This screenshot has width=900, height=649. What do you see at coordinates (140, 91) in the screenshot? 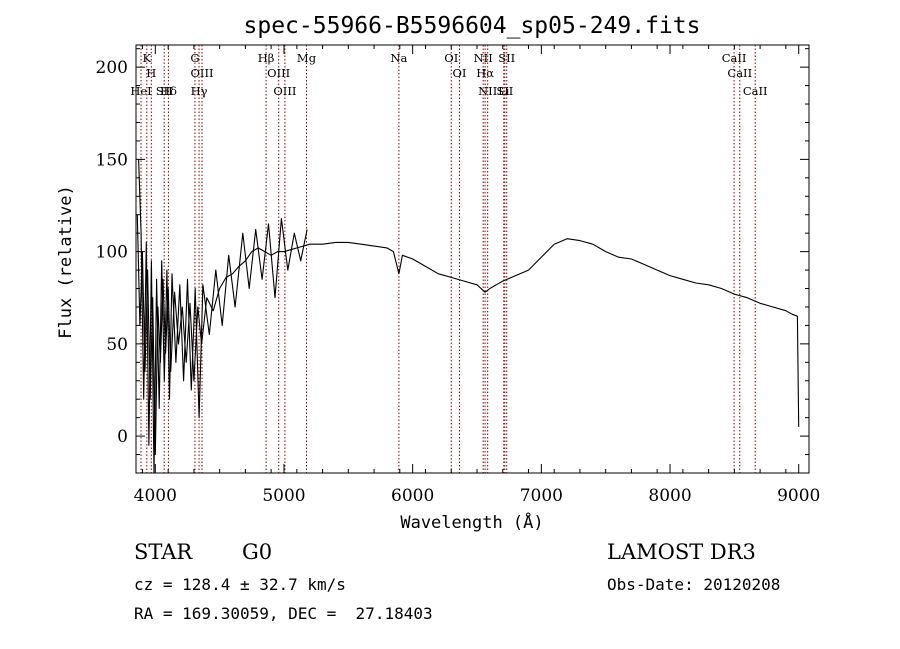
I see `spectral-line-label: HeI` at bounding box center [140, 91].